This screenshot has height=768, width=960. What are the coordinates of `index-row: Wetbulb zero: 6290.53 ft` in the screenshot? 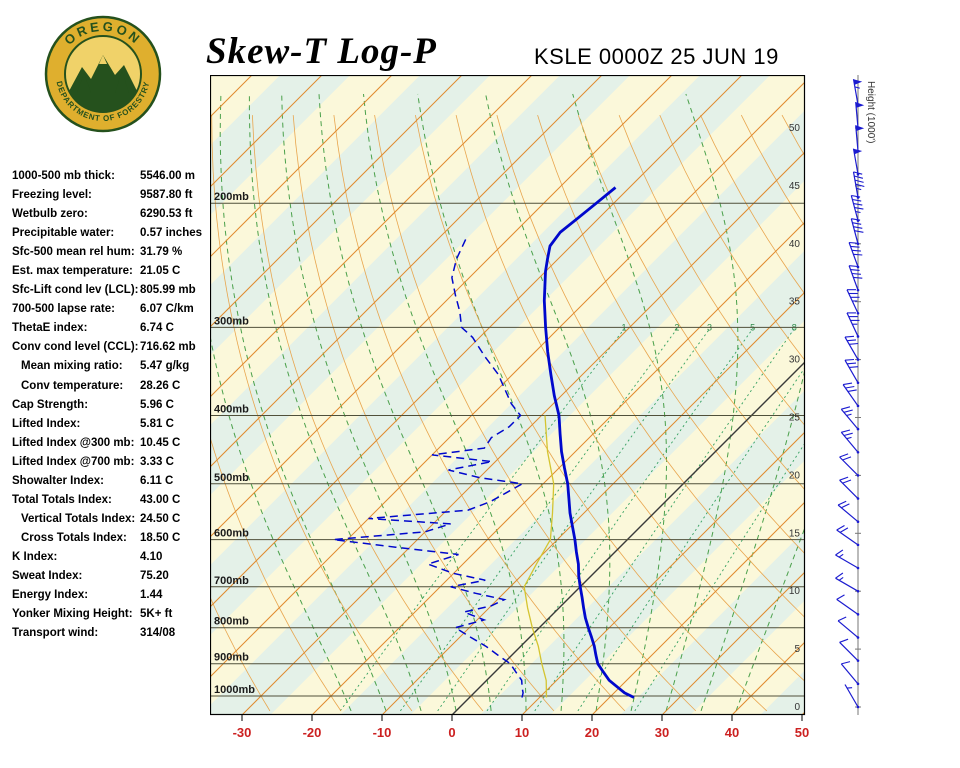 It's located at (112, 214).